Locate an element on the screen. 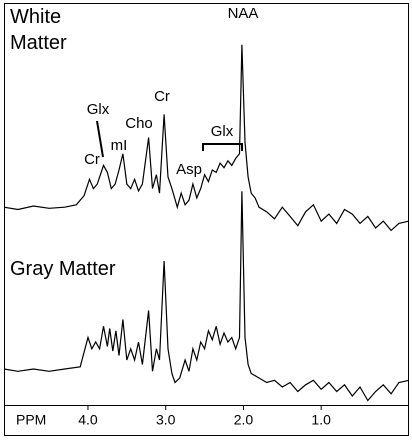  x-tick-label: 1.0 is located at coordinates (321, 420).